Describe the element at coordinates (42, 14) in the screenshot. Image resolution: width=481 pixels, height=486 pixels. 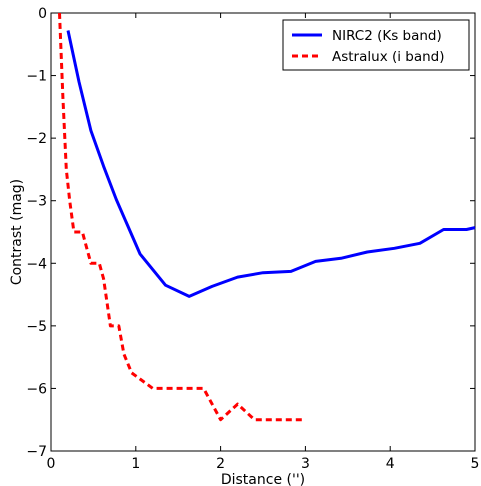
I see `y-tick-label: 0` at that location.